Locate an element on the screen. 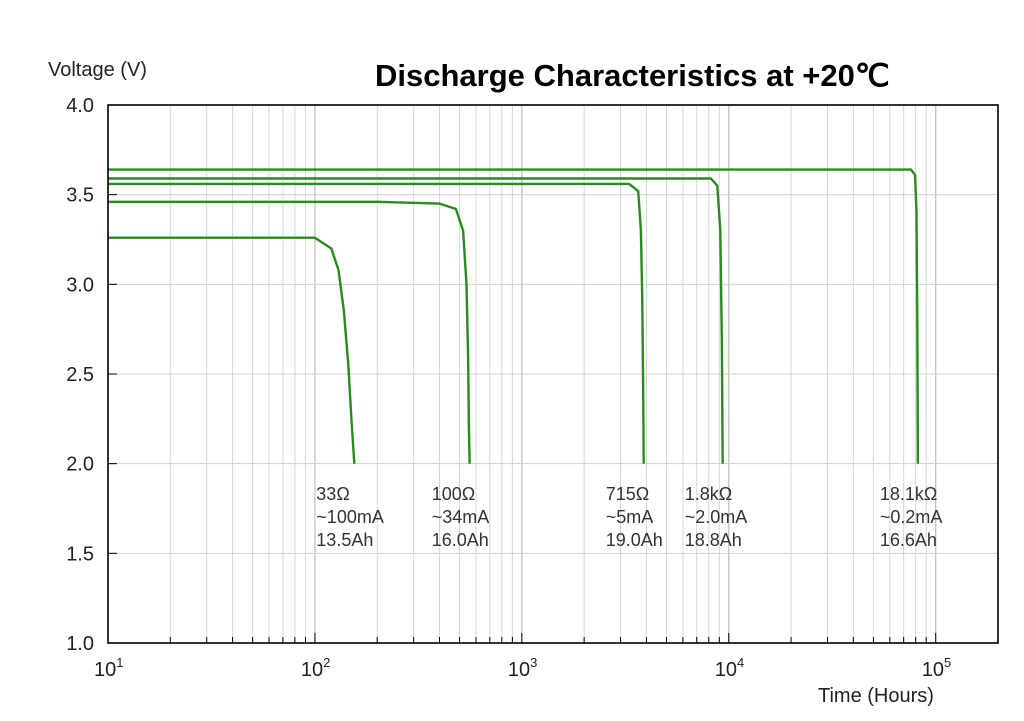 Image resolution: width=1024 pixels, height=721 pixels. y-tick-label: 4.0 is located at coordinates (80, 106).